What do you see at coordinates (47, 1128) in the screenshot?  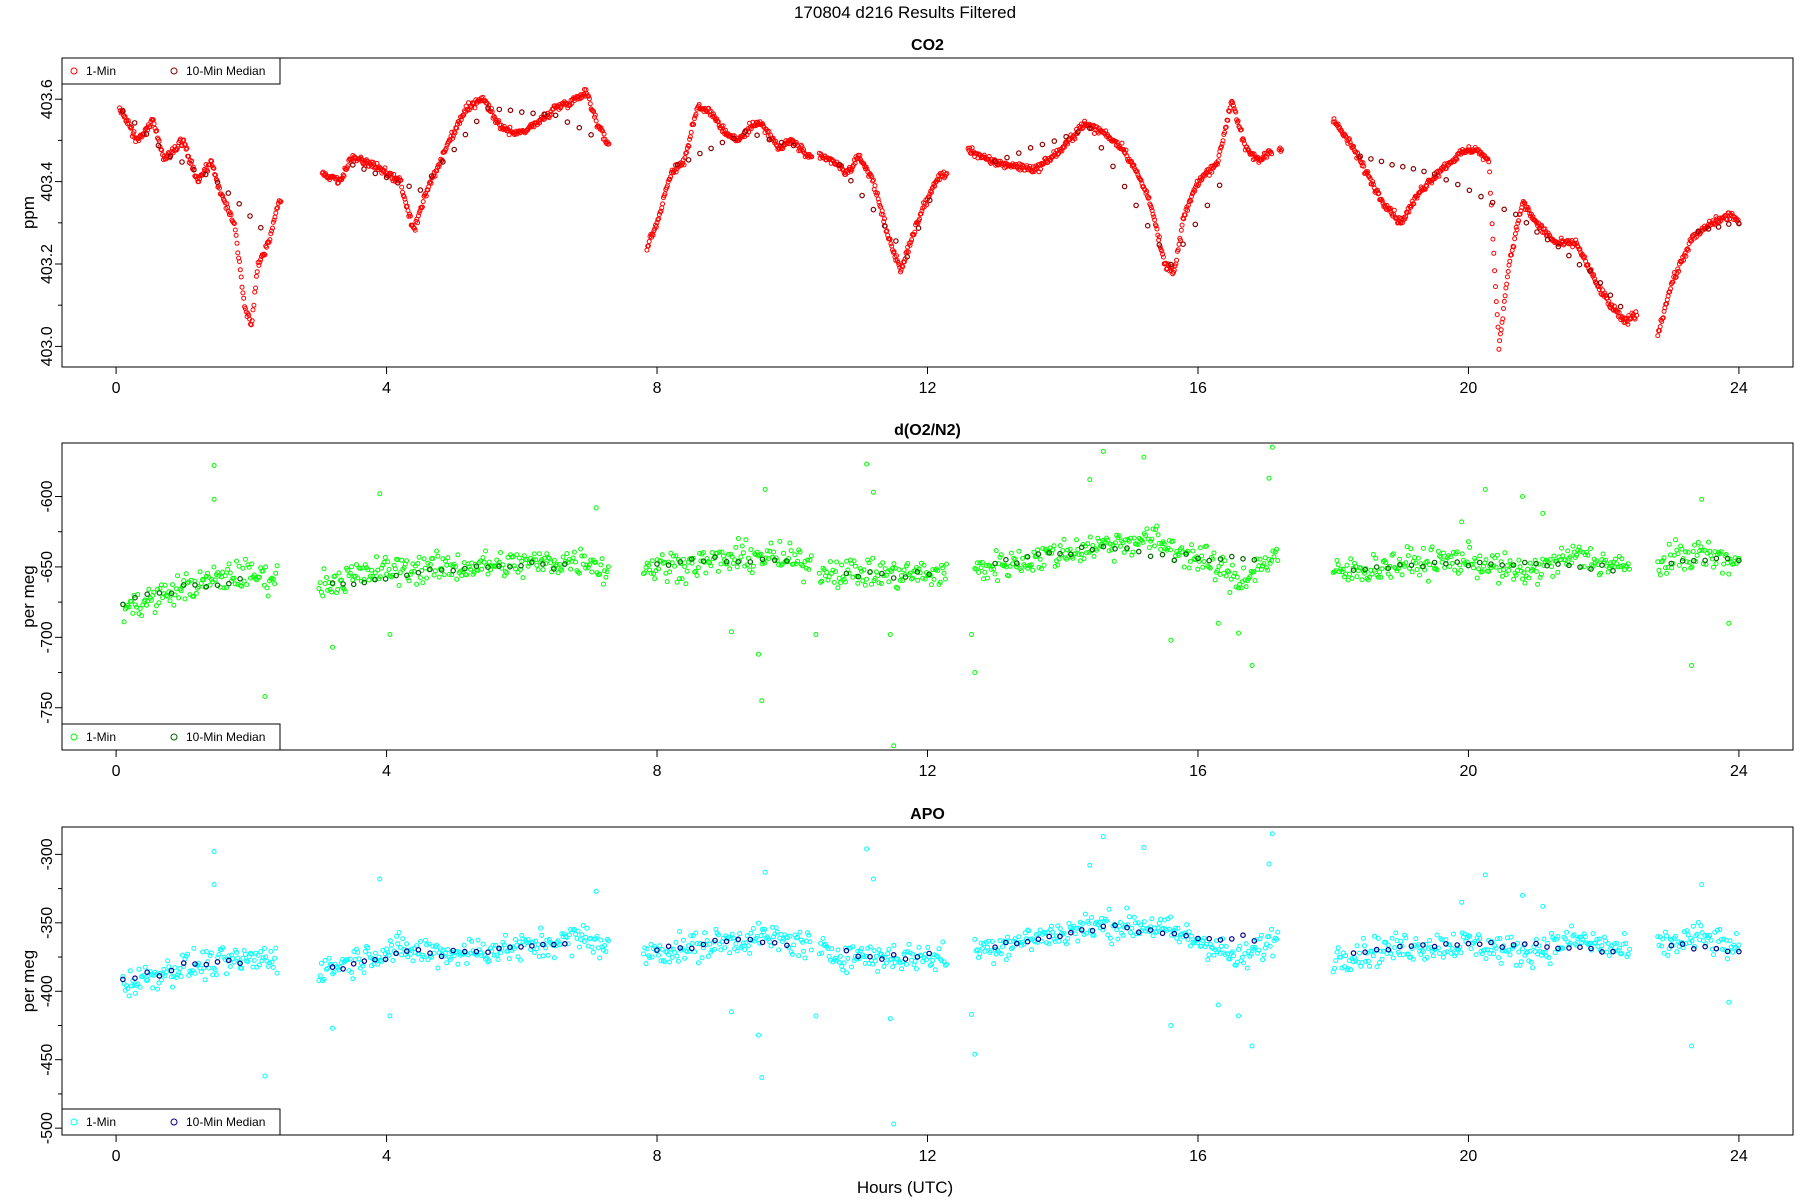 I see `y-tick-label: -500` at bounding box center [47, 1128].